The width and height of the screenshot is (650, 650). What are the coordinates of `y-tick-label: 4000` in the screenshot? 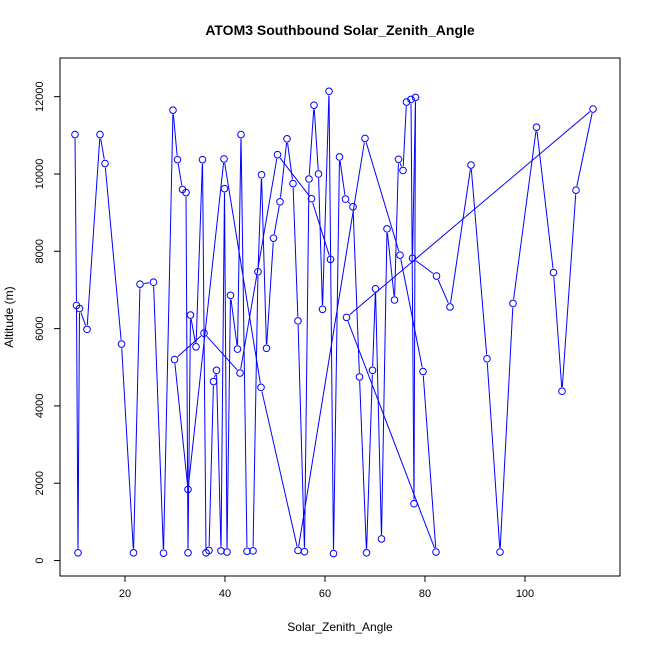 It's located at (40, 406).